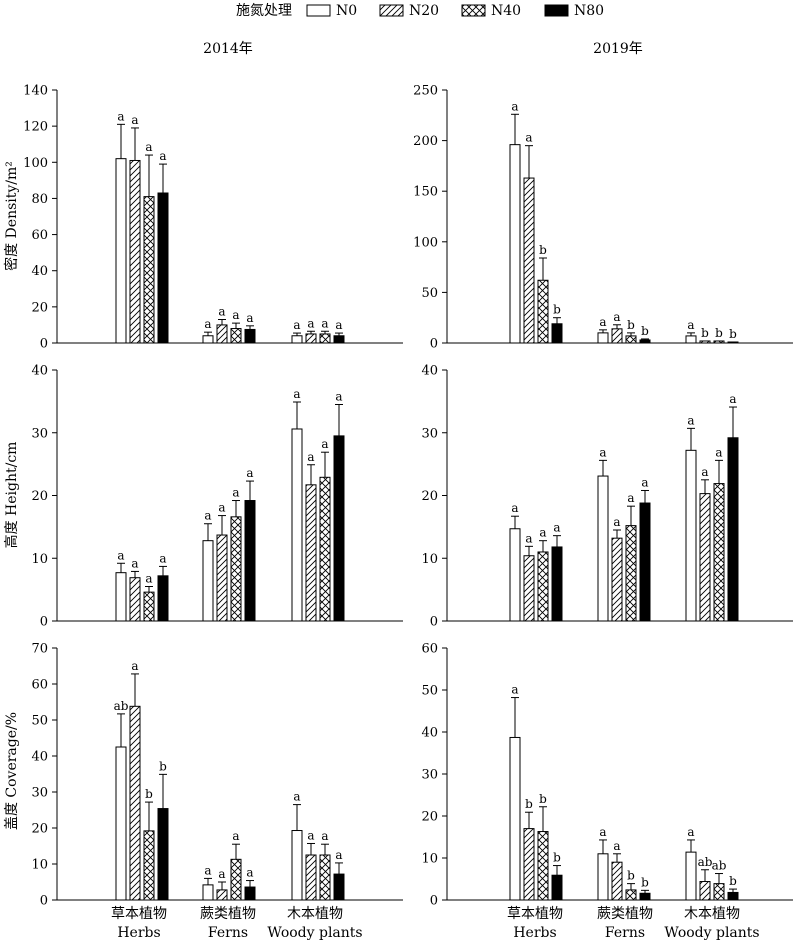  Describe the element at coordinates (39, 496) in the screenshot. I see `y-tick-label: 20` at that location.